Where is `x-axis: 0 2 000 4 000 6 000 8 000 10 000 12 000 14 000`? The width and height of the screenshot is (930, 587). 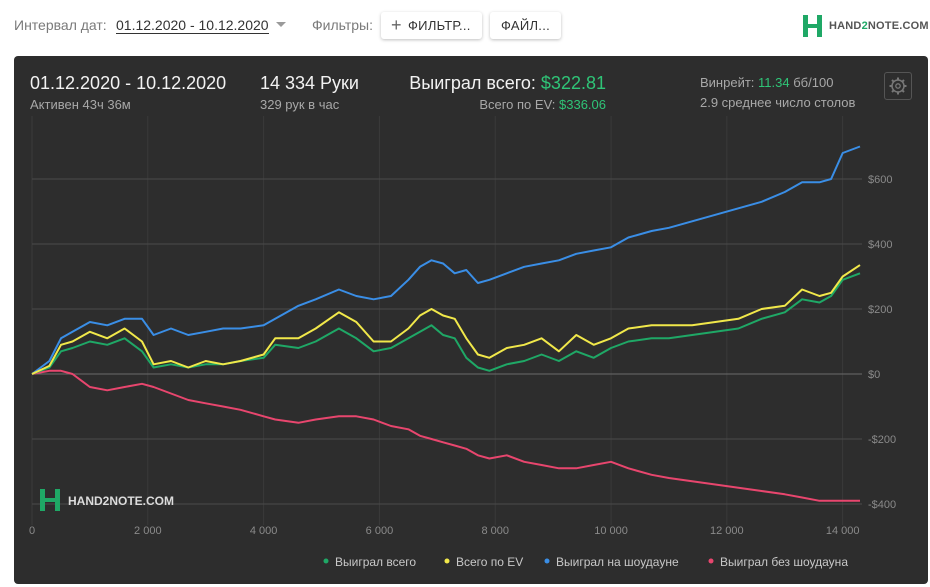
x-axis: 0 2 000 4 000 6 000 8 000 10 000 12 000 14 000 is located at coordinates (444, 531).